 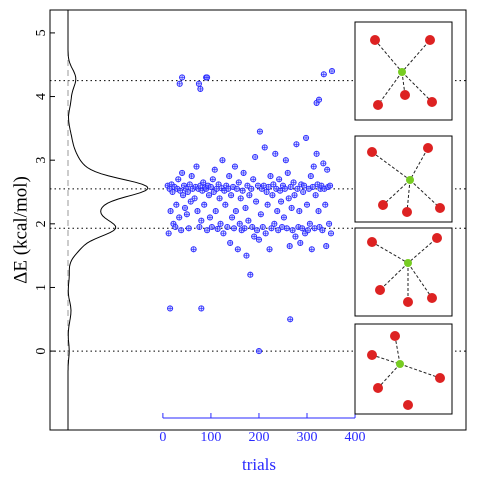 What do you see at coordinates (108, 220) in the screenshot?
I see `density-curve` at bounding box center [108, 220].